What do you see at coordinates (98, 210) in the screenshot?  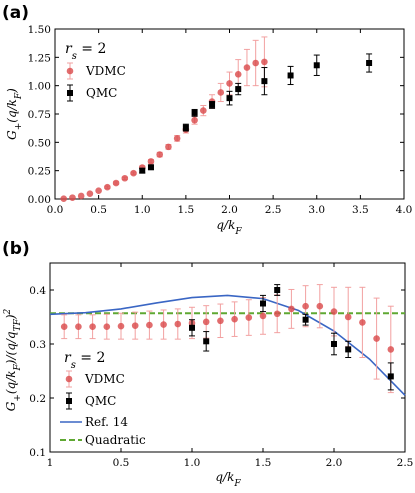 I see `panel-a-xtick-label: 0.5` at bounding box center [98, 210].